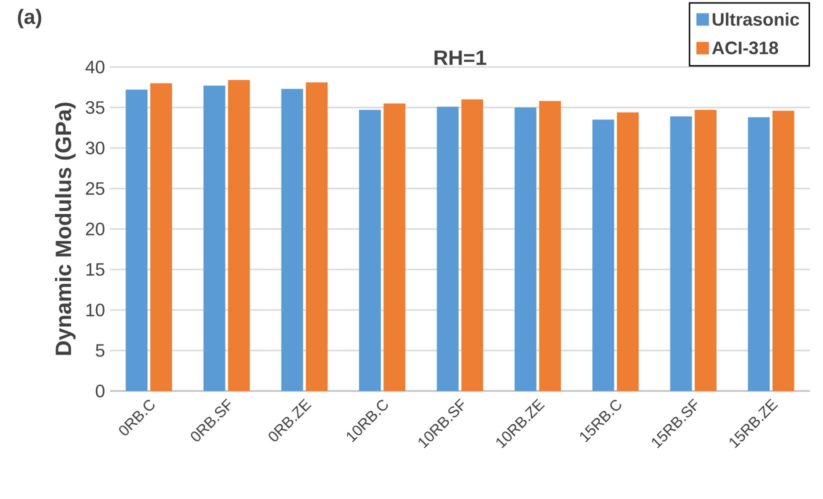 The width and height of the screenshot is (823, 499). Describe the element at coordinates (95, 107) in the screenshot. I see `y-tick-label: 35` at that location.